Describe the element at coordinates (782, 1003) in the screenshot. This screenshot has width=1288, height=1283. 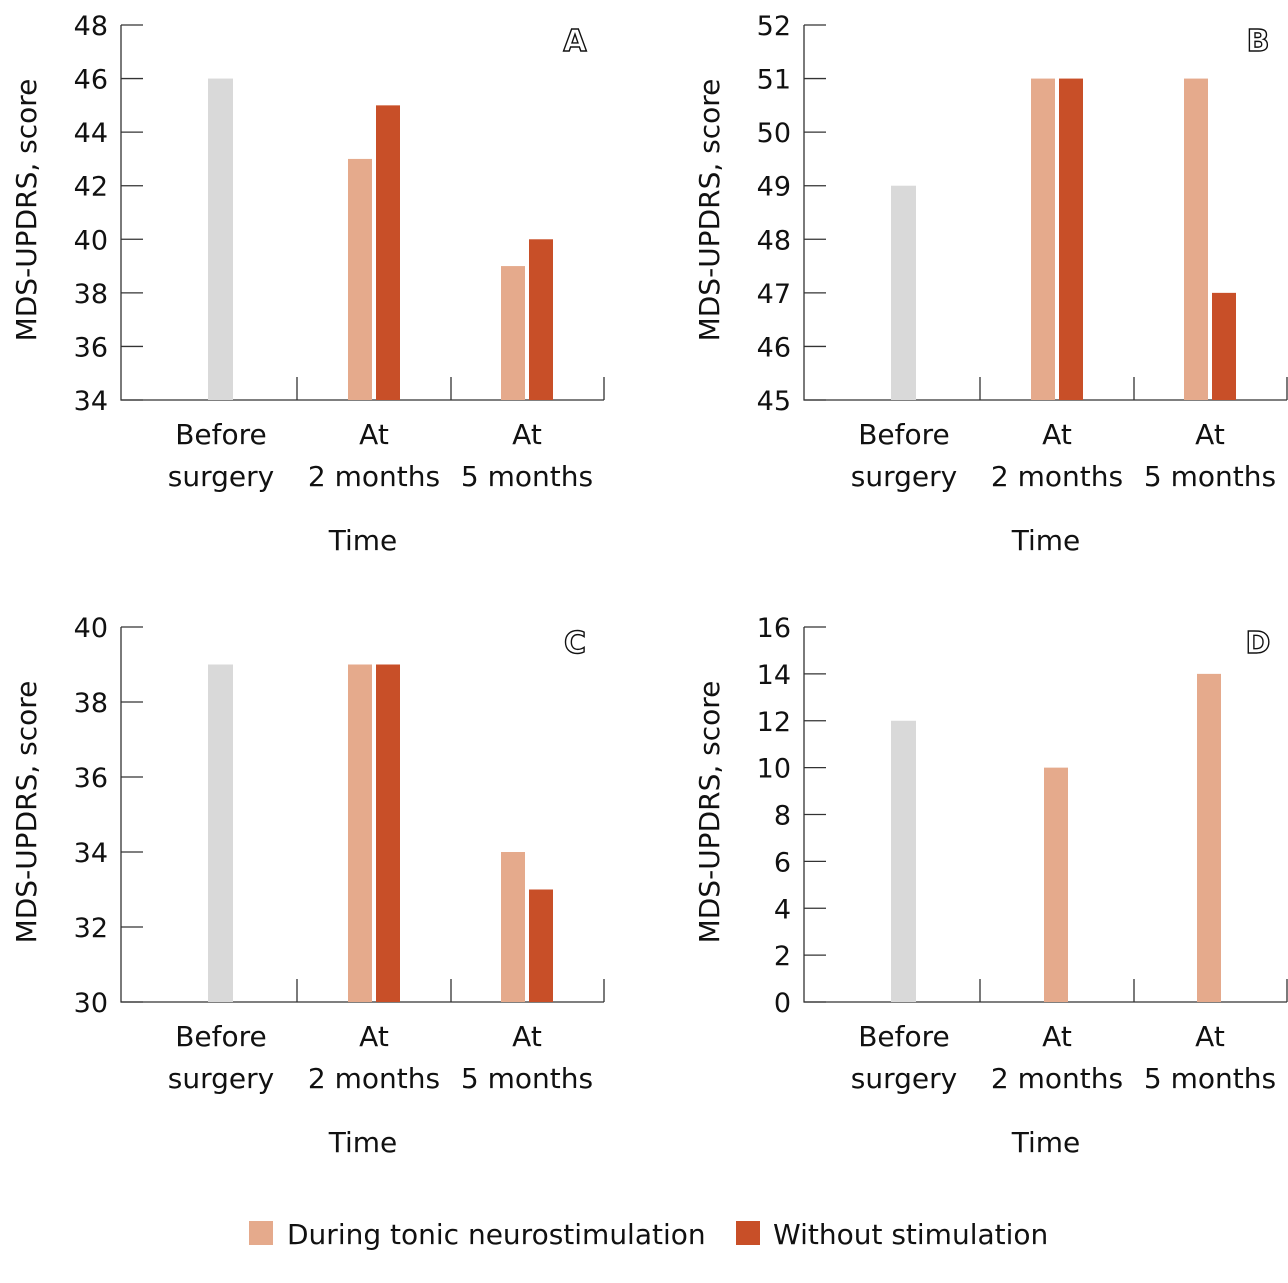
I see `y-tick-label: 0` at that location.